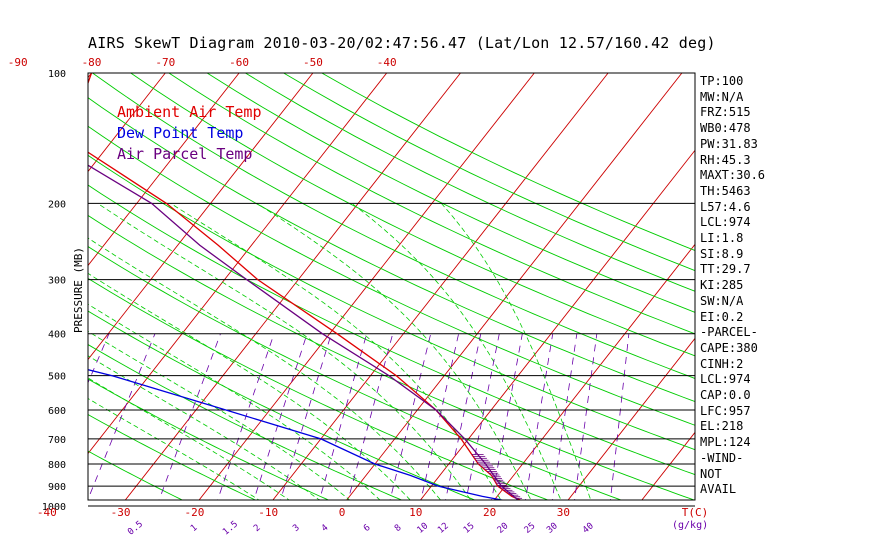 The width and height of the screenshot is (870, 560). Describe the element at coordinates (239, 62) in the screenshot. I see `top-temp-tick-label: -60` at that location.